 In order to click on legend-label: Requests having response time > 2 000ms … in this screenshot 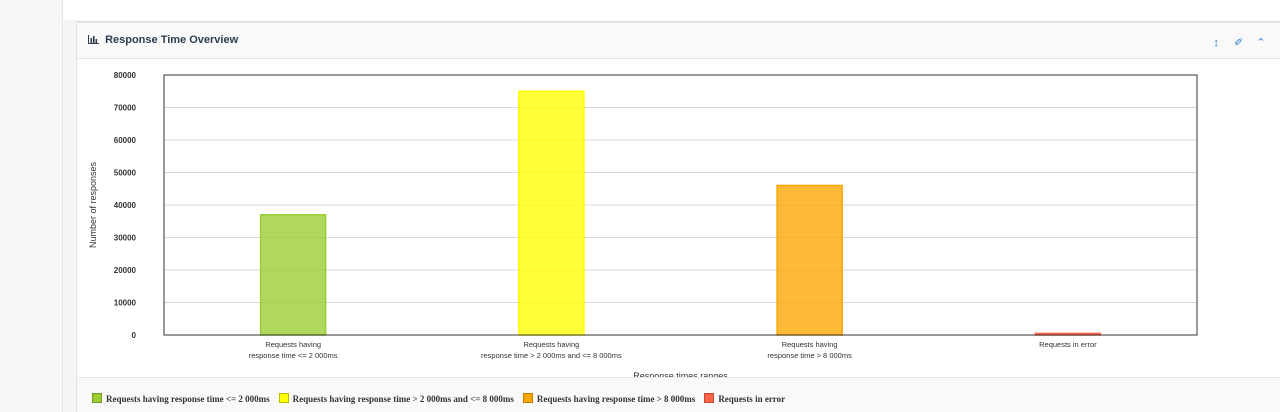, I will do `click(403, 399)`.